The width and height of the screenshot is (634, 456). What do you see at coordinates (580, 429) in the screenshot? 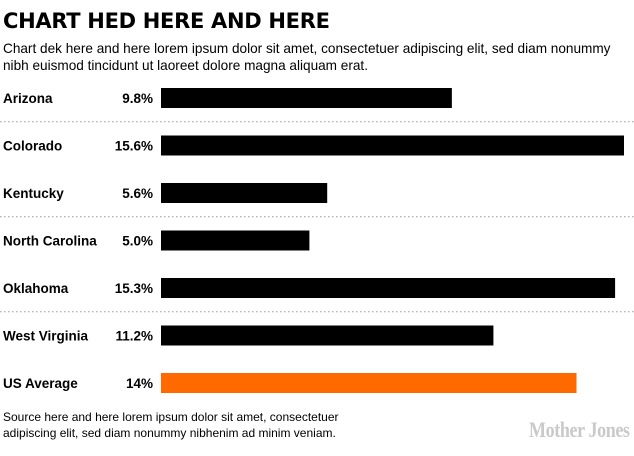
I see `mother-jones-logo: Mother Jones` at bounding box center [580, 429].